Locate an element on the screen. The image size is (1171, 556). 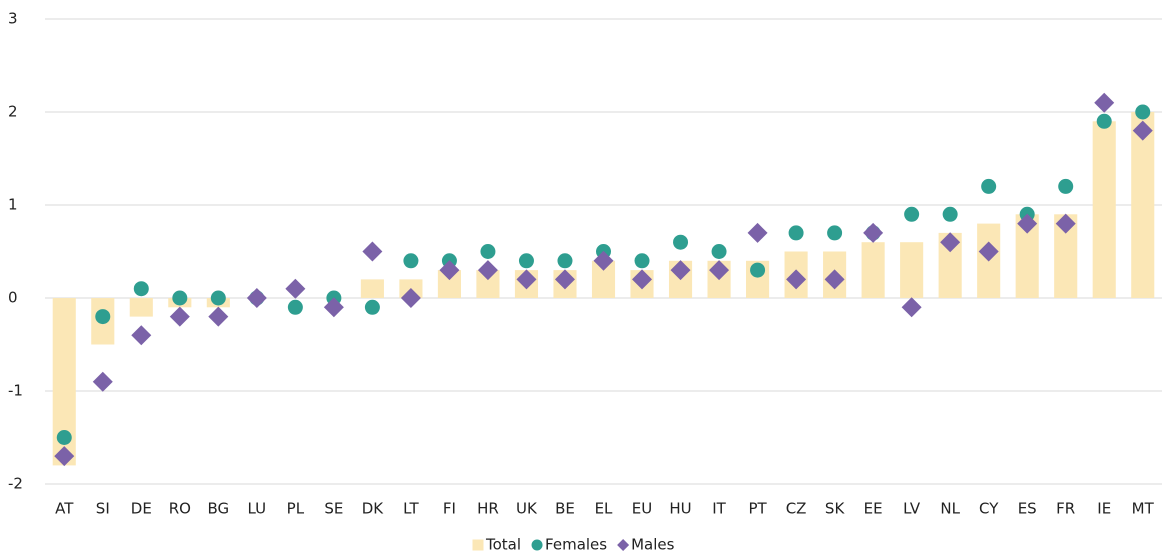
x-tick-label: UK is located at coordinates (527, 509).